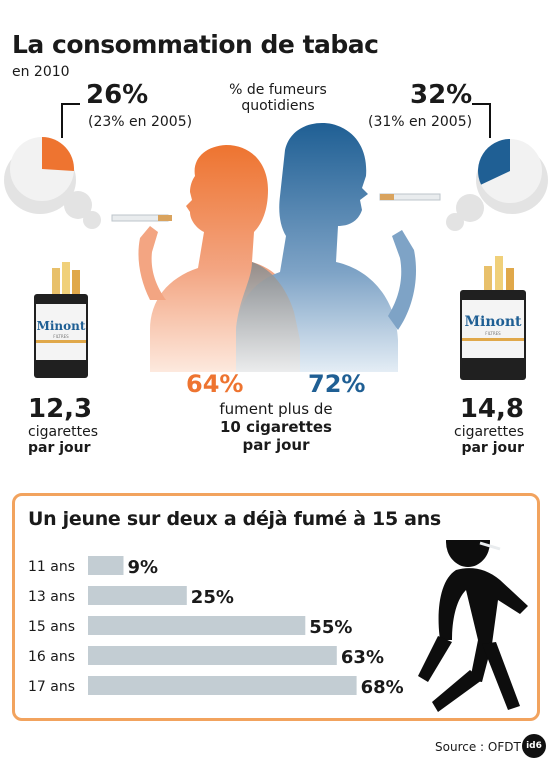 This screenshot has height=768, width=552. I want to click on heavy-label-line3: par jour, so click(276, 445).